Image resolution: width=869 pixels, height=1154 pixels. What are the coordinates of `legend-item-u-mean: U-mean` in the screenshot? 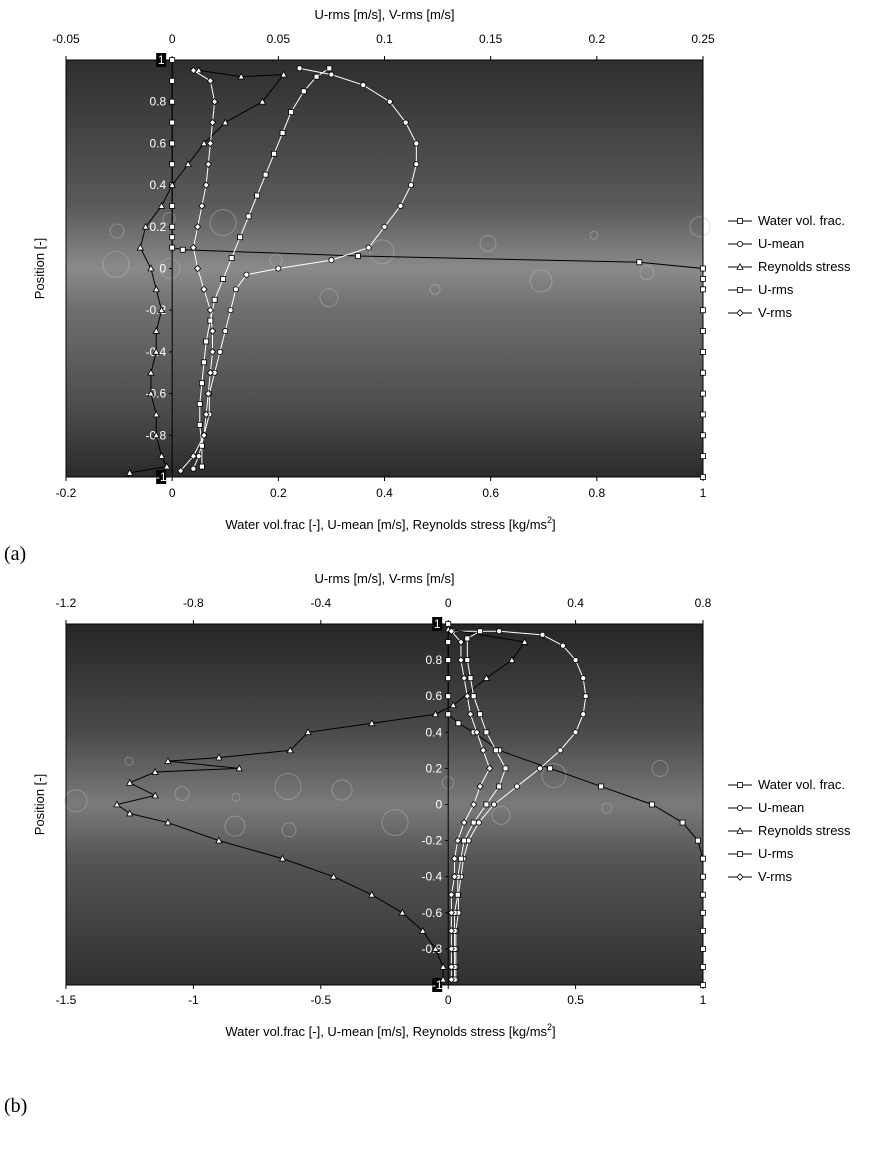 It's located at (766, 243).